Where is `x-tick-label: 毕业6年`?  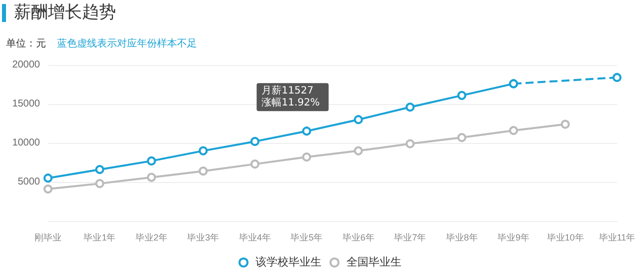
x-tick-label: 毕业6年 is located at coordinates (358, 237).